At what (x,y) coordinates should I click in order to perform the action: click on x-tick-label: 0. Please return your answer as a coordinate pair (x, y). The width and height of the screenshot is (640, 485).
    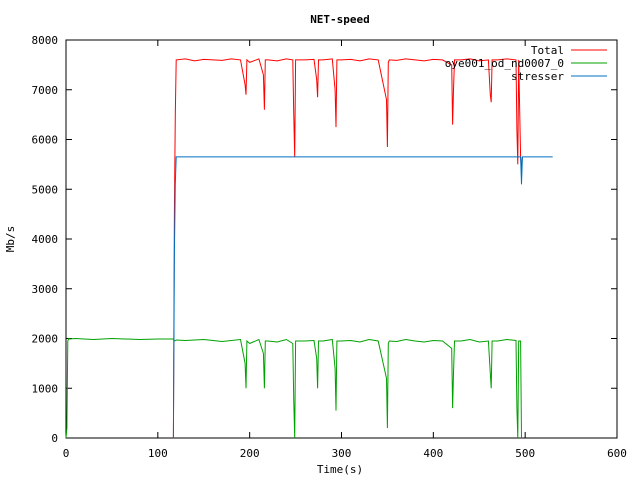
    Looking at the image, I should click on (66, 453).